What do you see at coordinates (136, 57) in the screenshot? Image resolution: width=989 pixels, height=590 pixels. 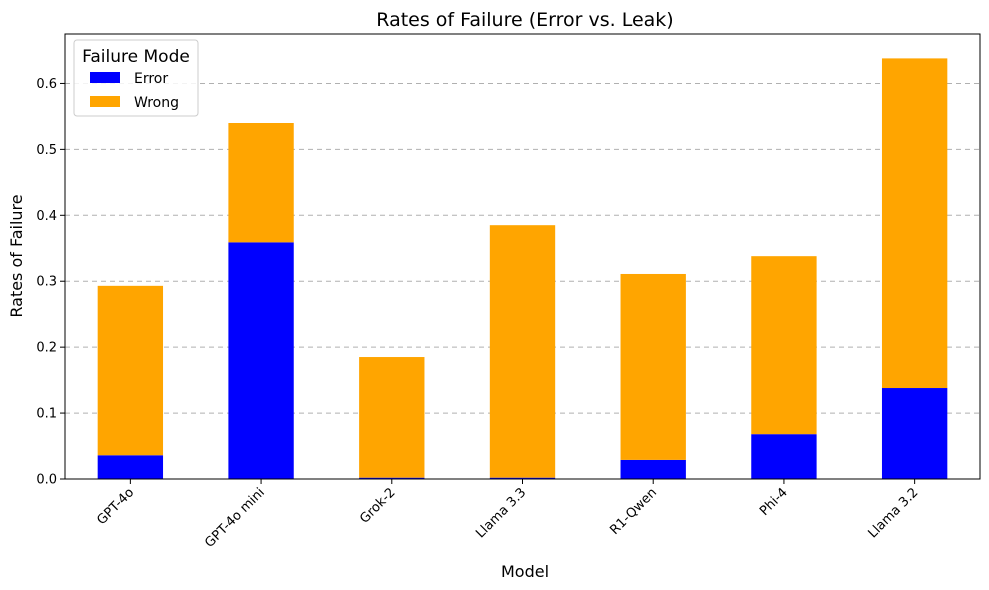 I see `legend-title: Failure Mode` at bounding box center [136, 57].